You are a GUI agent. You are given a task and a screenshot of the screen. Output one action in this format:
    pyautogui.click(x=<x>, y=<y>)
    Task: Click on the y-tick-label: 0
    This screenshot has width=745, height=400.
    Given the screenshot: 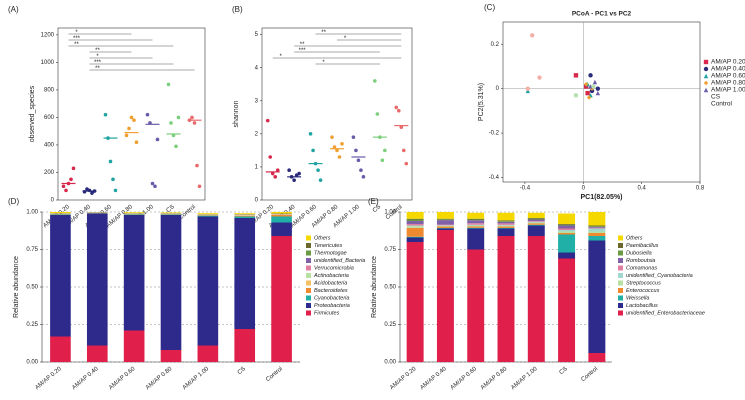 What is the action you would take?
    pyautogui.click(x=257, y=201)
    